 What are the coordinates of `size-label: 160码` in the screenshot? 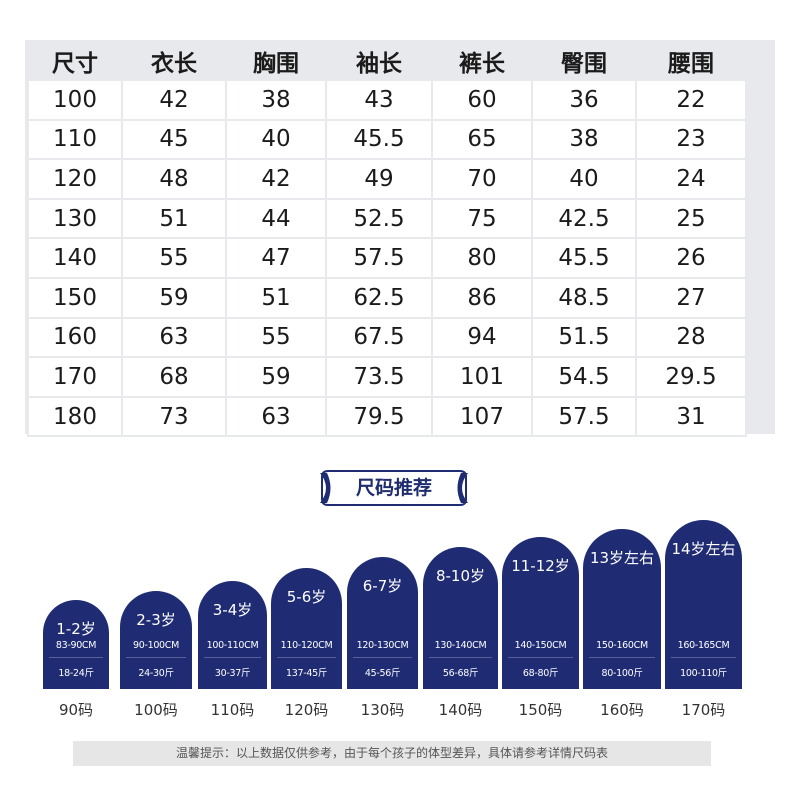 It's located at (622, 710).